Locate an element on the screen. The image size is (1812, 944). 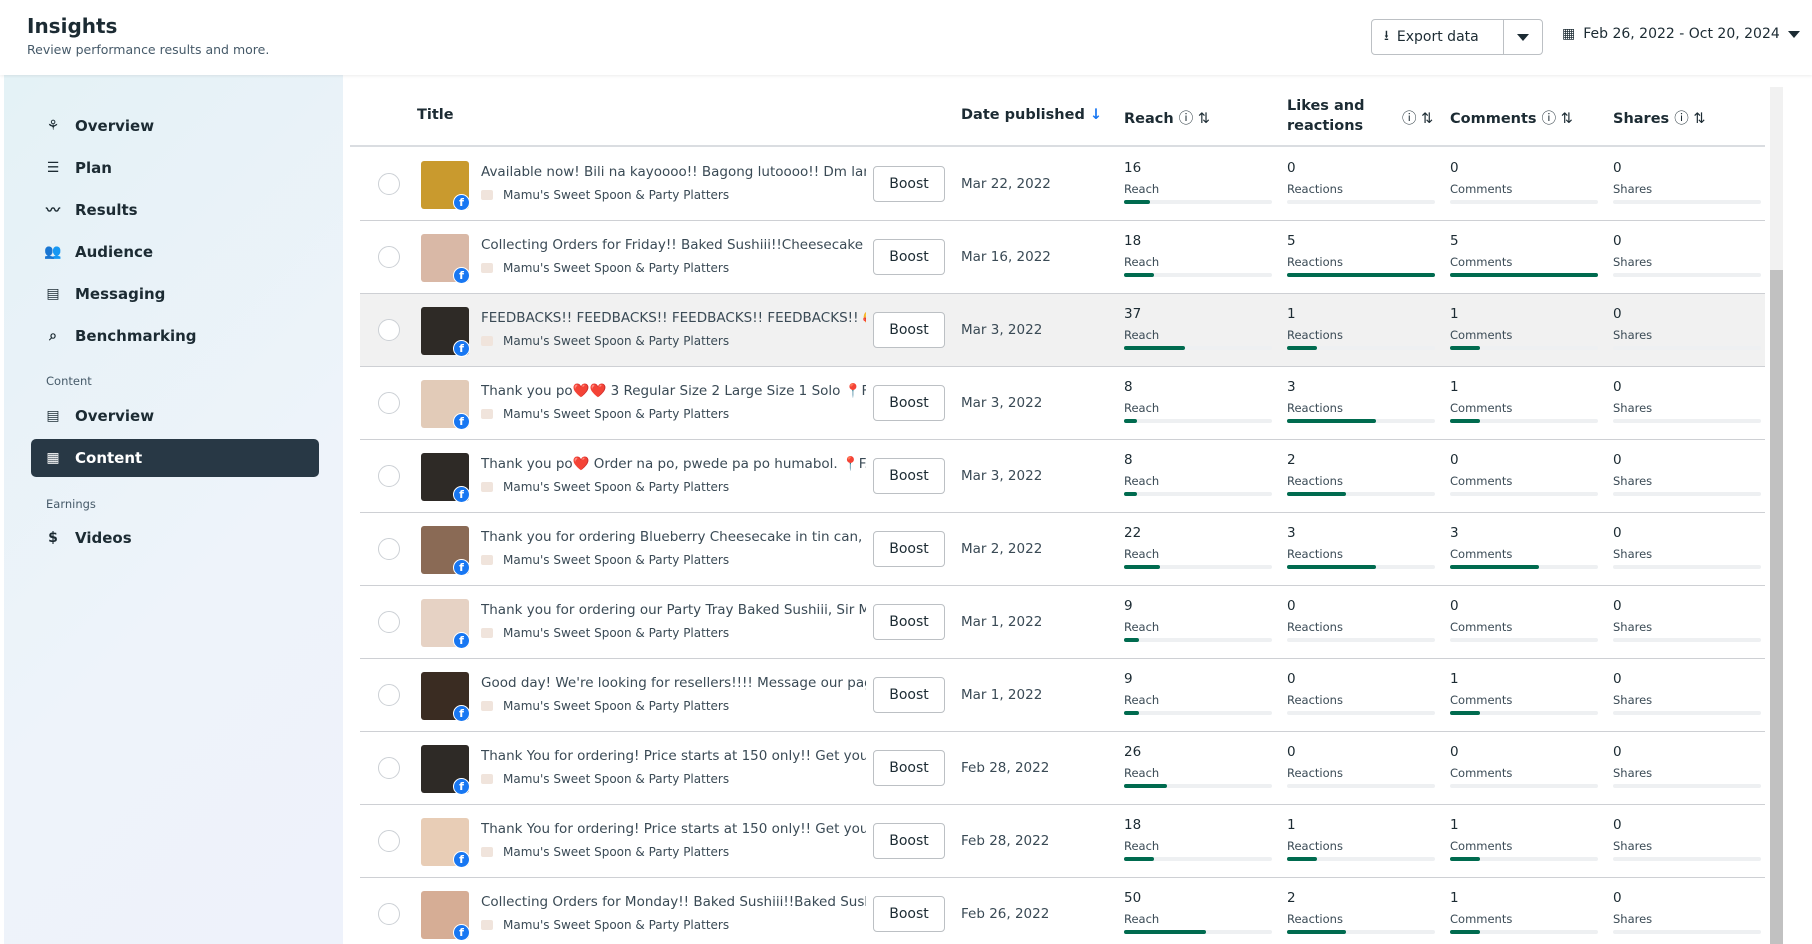
column-date-published: Date published ↓ is located at coordinates (1031, 115).